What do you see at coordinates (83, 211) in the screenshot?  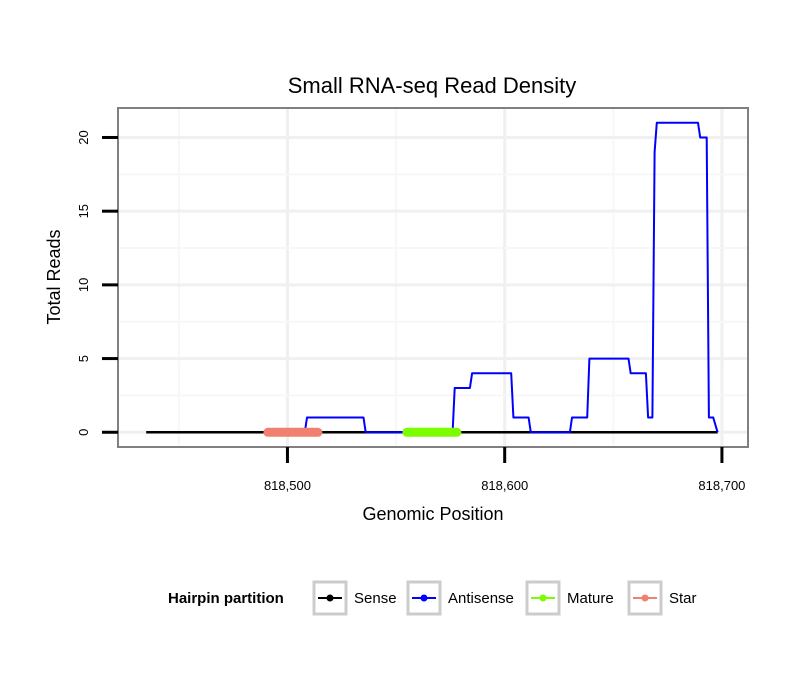 I see `y-tick-label: 15` at bounding box center [83, 211].